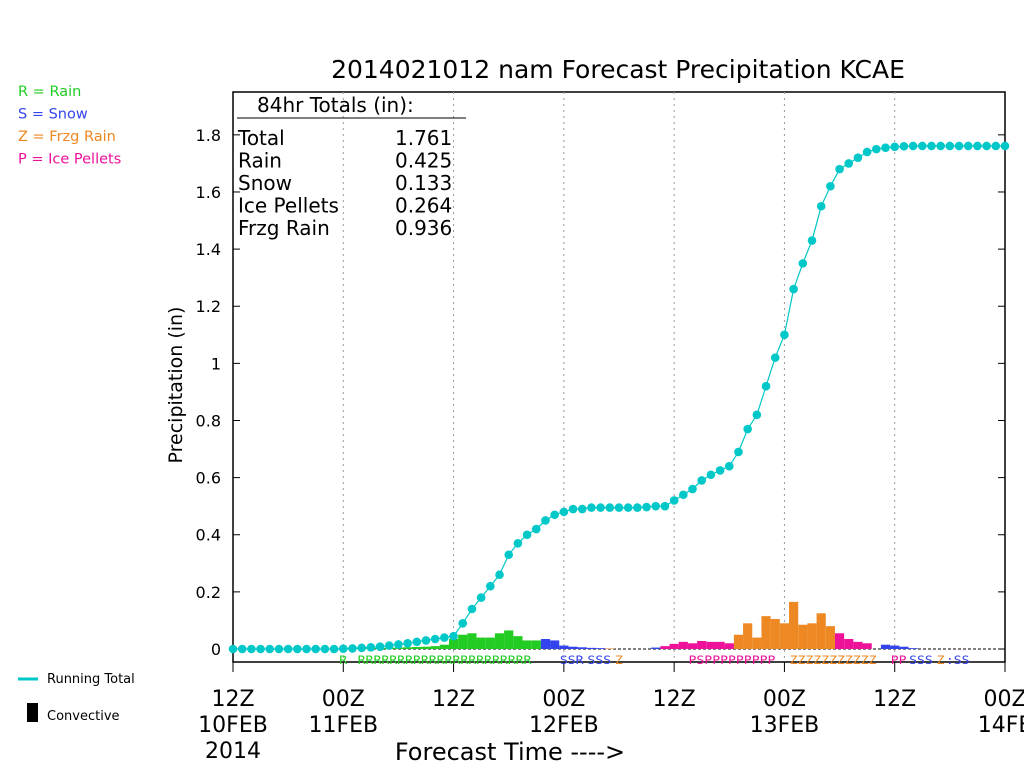  Describe the element at coordinates (67, 137) in the screenshot. I see `legend-item: Z = Frzg Rain` at that location.